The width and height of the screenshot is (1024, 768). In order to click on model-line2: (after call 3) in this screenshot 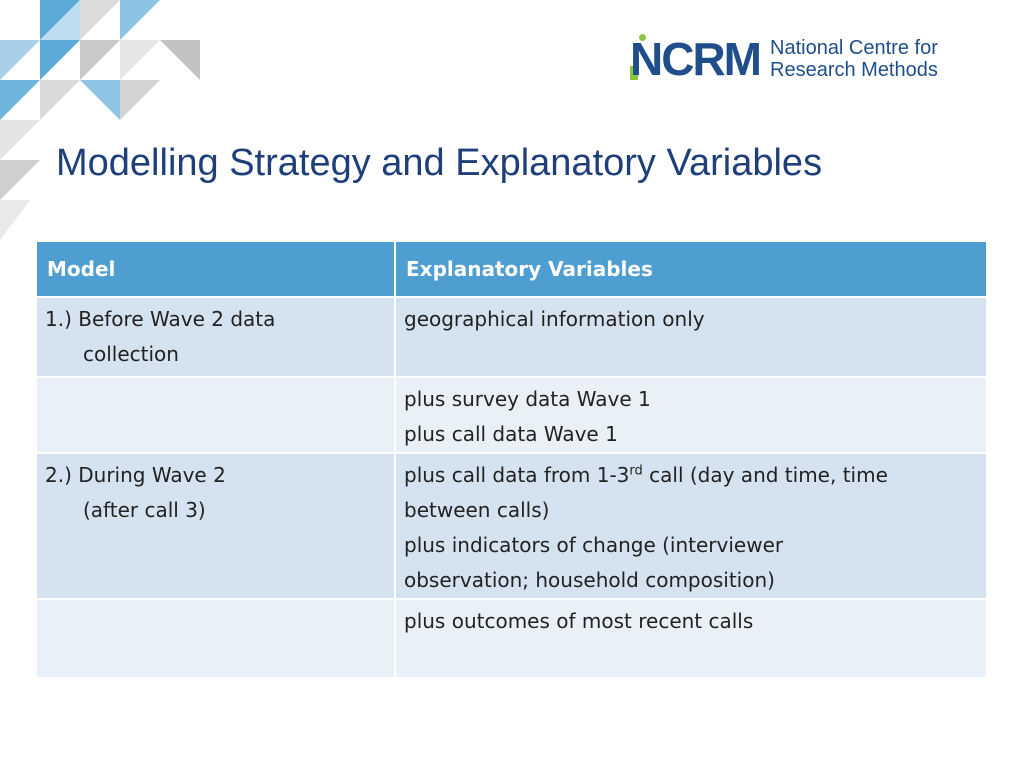, I will do `click(144, 510)`.